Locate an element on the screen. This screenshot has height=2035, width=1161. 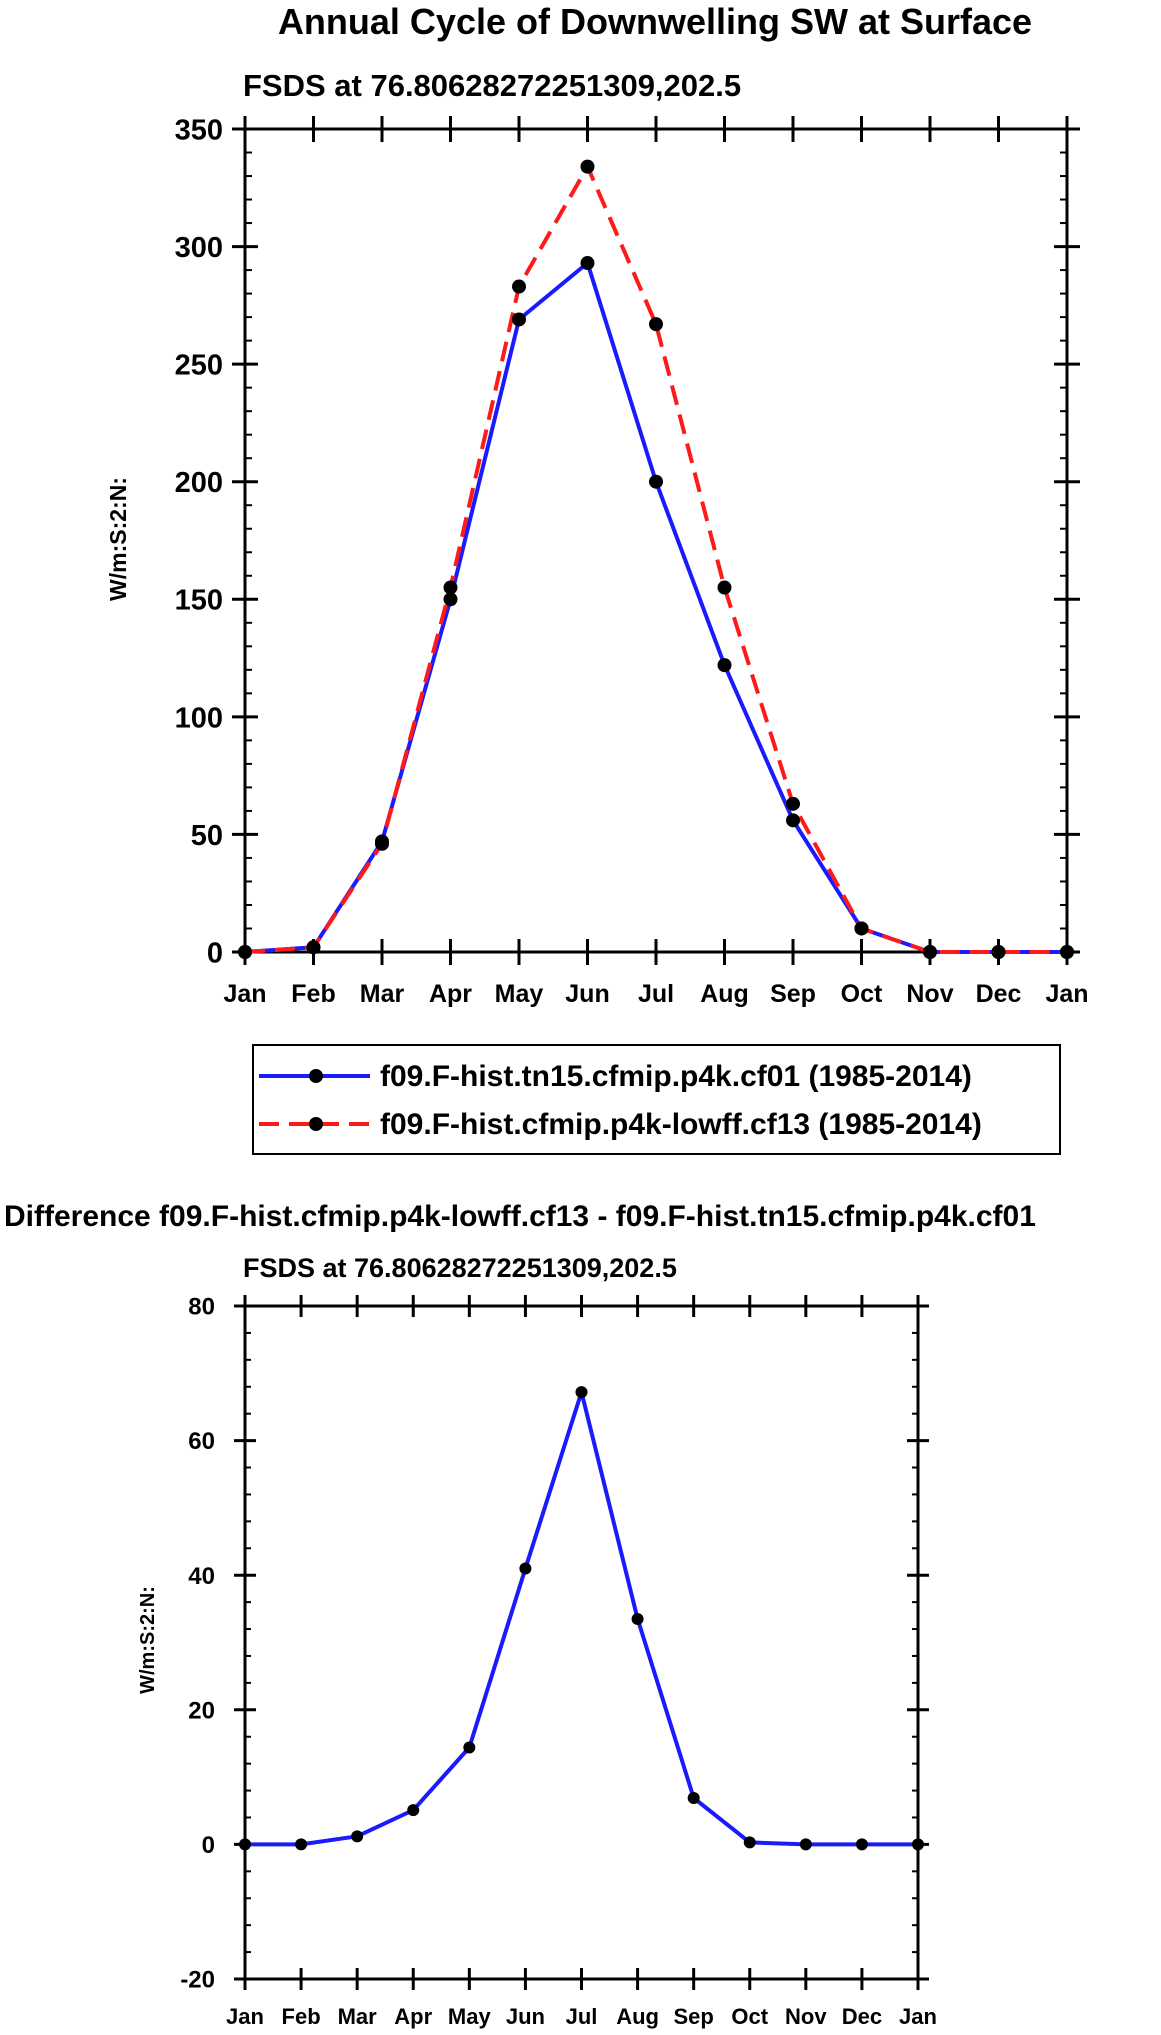
top-x-tick-label: Oct is located at coordinates (862, 994).